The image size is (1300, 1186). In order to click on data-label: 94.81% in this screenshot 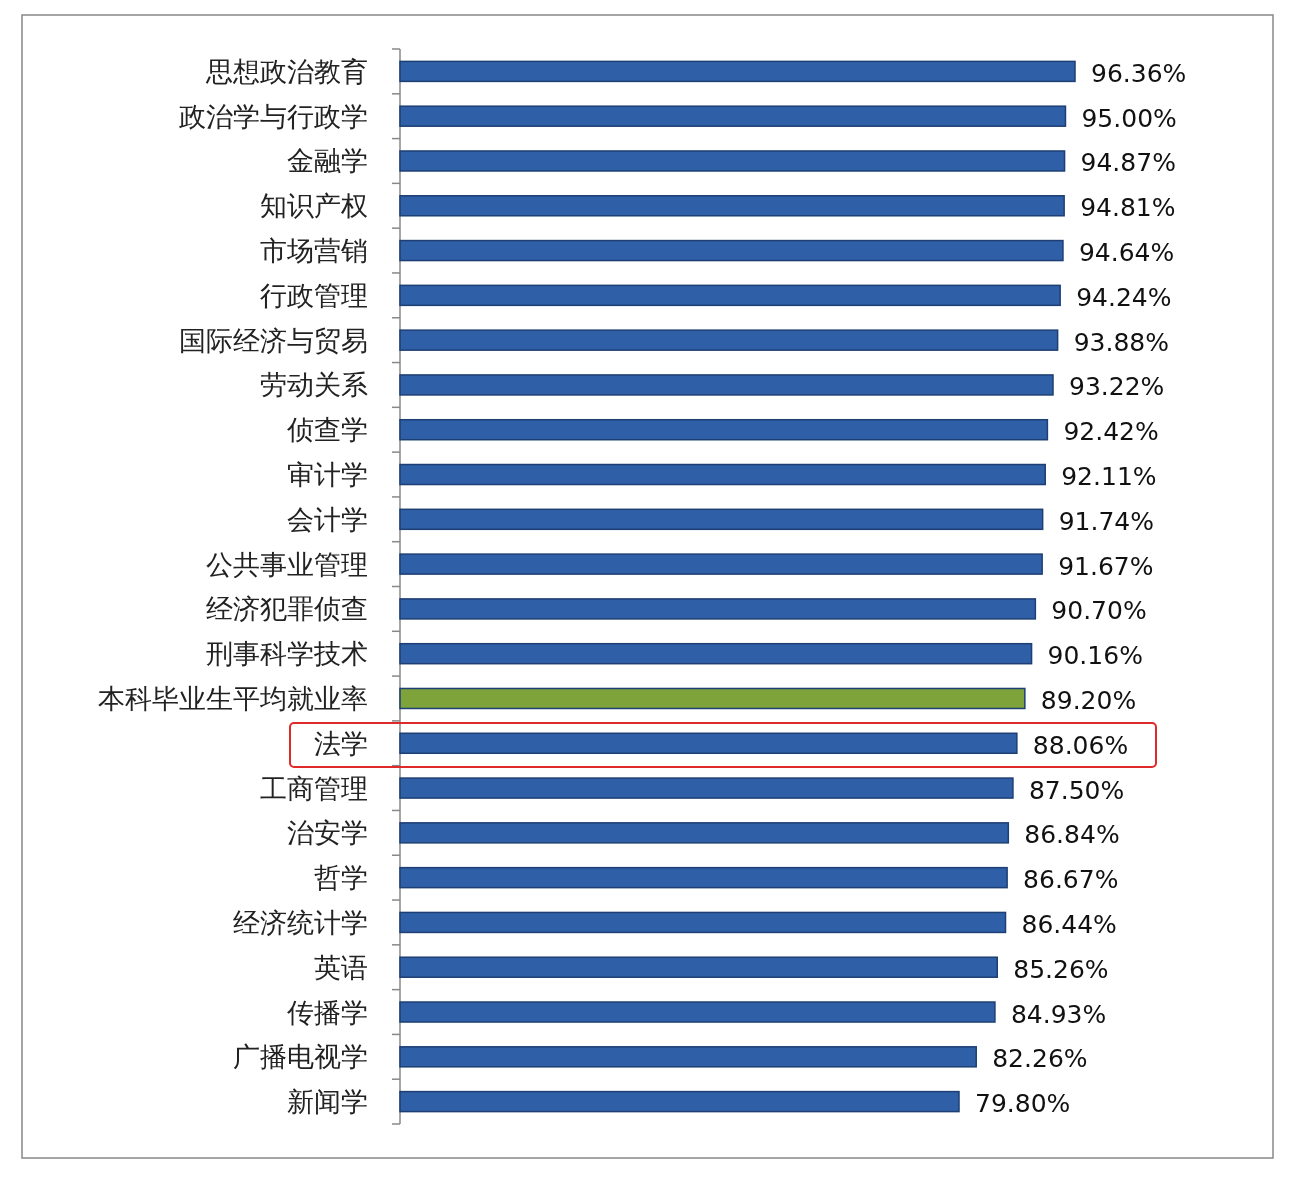, I will do `click(1128, 208)`.